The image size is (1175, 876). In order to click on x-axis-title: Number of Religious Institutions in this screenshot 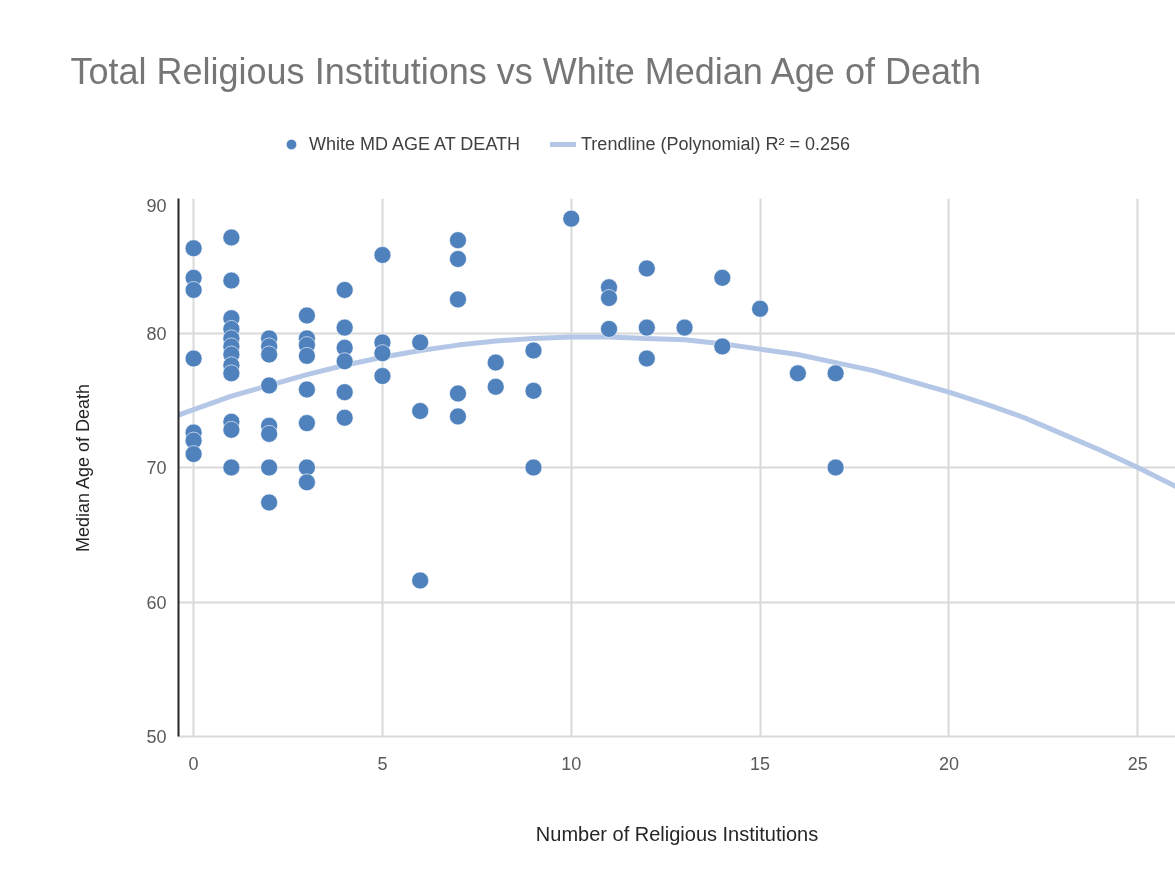, I will do `click(677, 833)`.